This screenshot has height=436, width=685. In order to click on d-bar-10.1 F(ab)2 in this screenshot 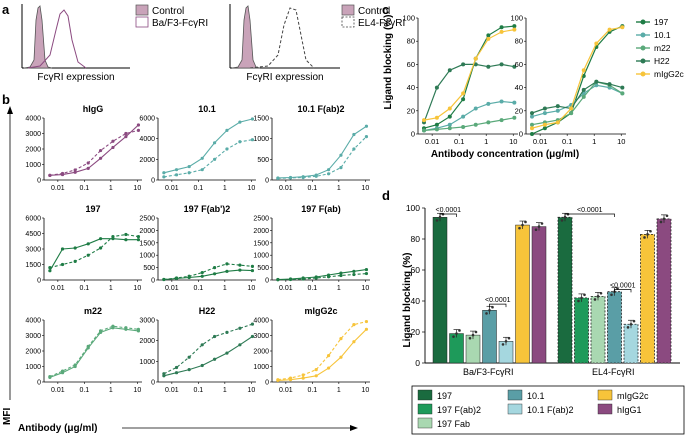, I will do `click(631, 343)`.